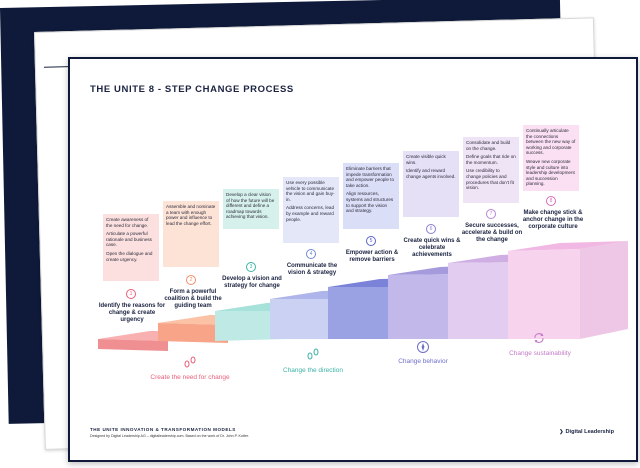 This screenshot has width=640, height=468. What do you see at coordinates (313, 370) in the screenshot?
I see `phase-label-change-direction: Change the direction` at bounding box center [313, 370].